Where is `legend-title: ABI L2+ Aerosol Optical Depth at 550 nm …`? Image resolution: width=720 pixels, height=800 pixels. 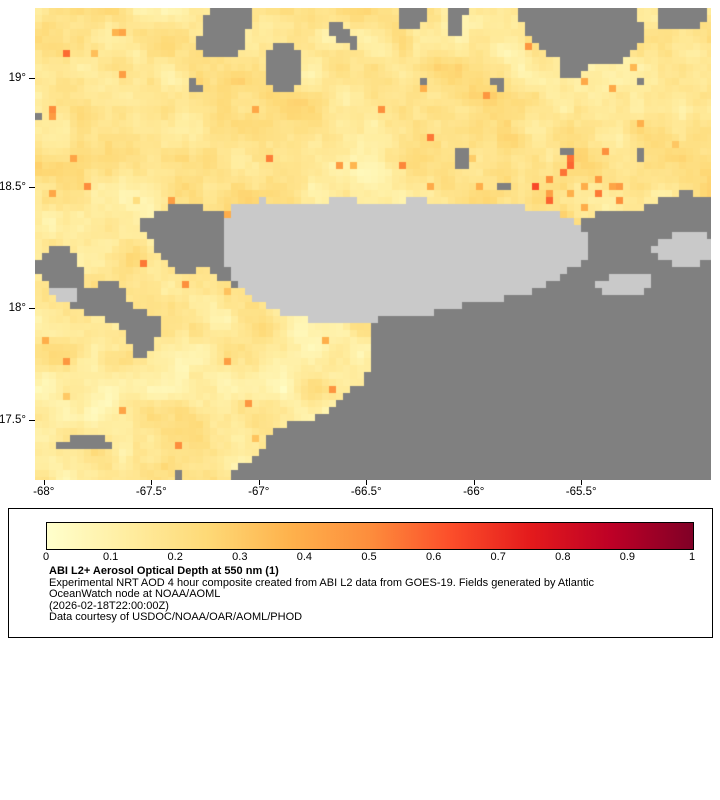
legend-title: ABI L2+ Aerosol Optical Depth at 550 nm … is located at coordinates (164, 571).